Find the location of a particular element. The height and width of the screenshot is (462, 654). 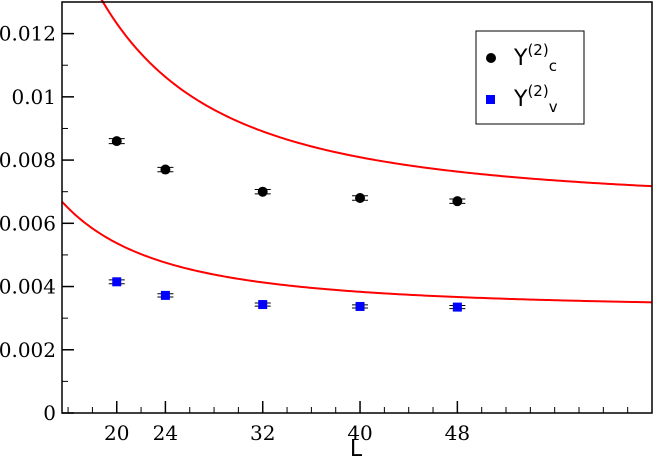

x-ticks: 20 24 32 40 48 is located at coordinates (360, 423).